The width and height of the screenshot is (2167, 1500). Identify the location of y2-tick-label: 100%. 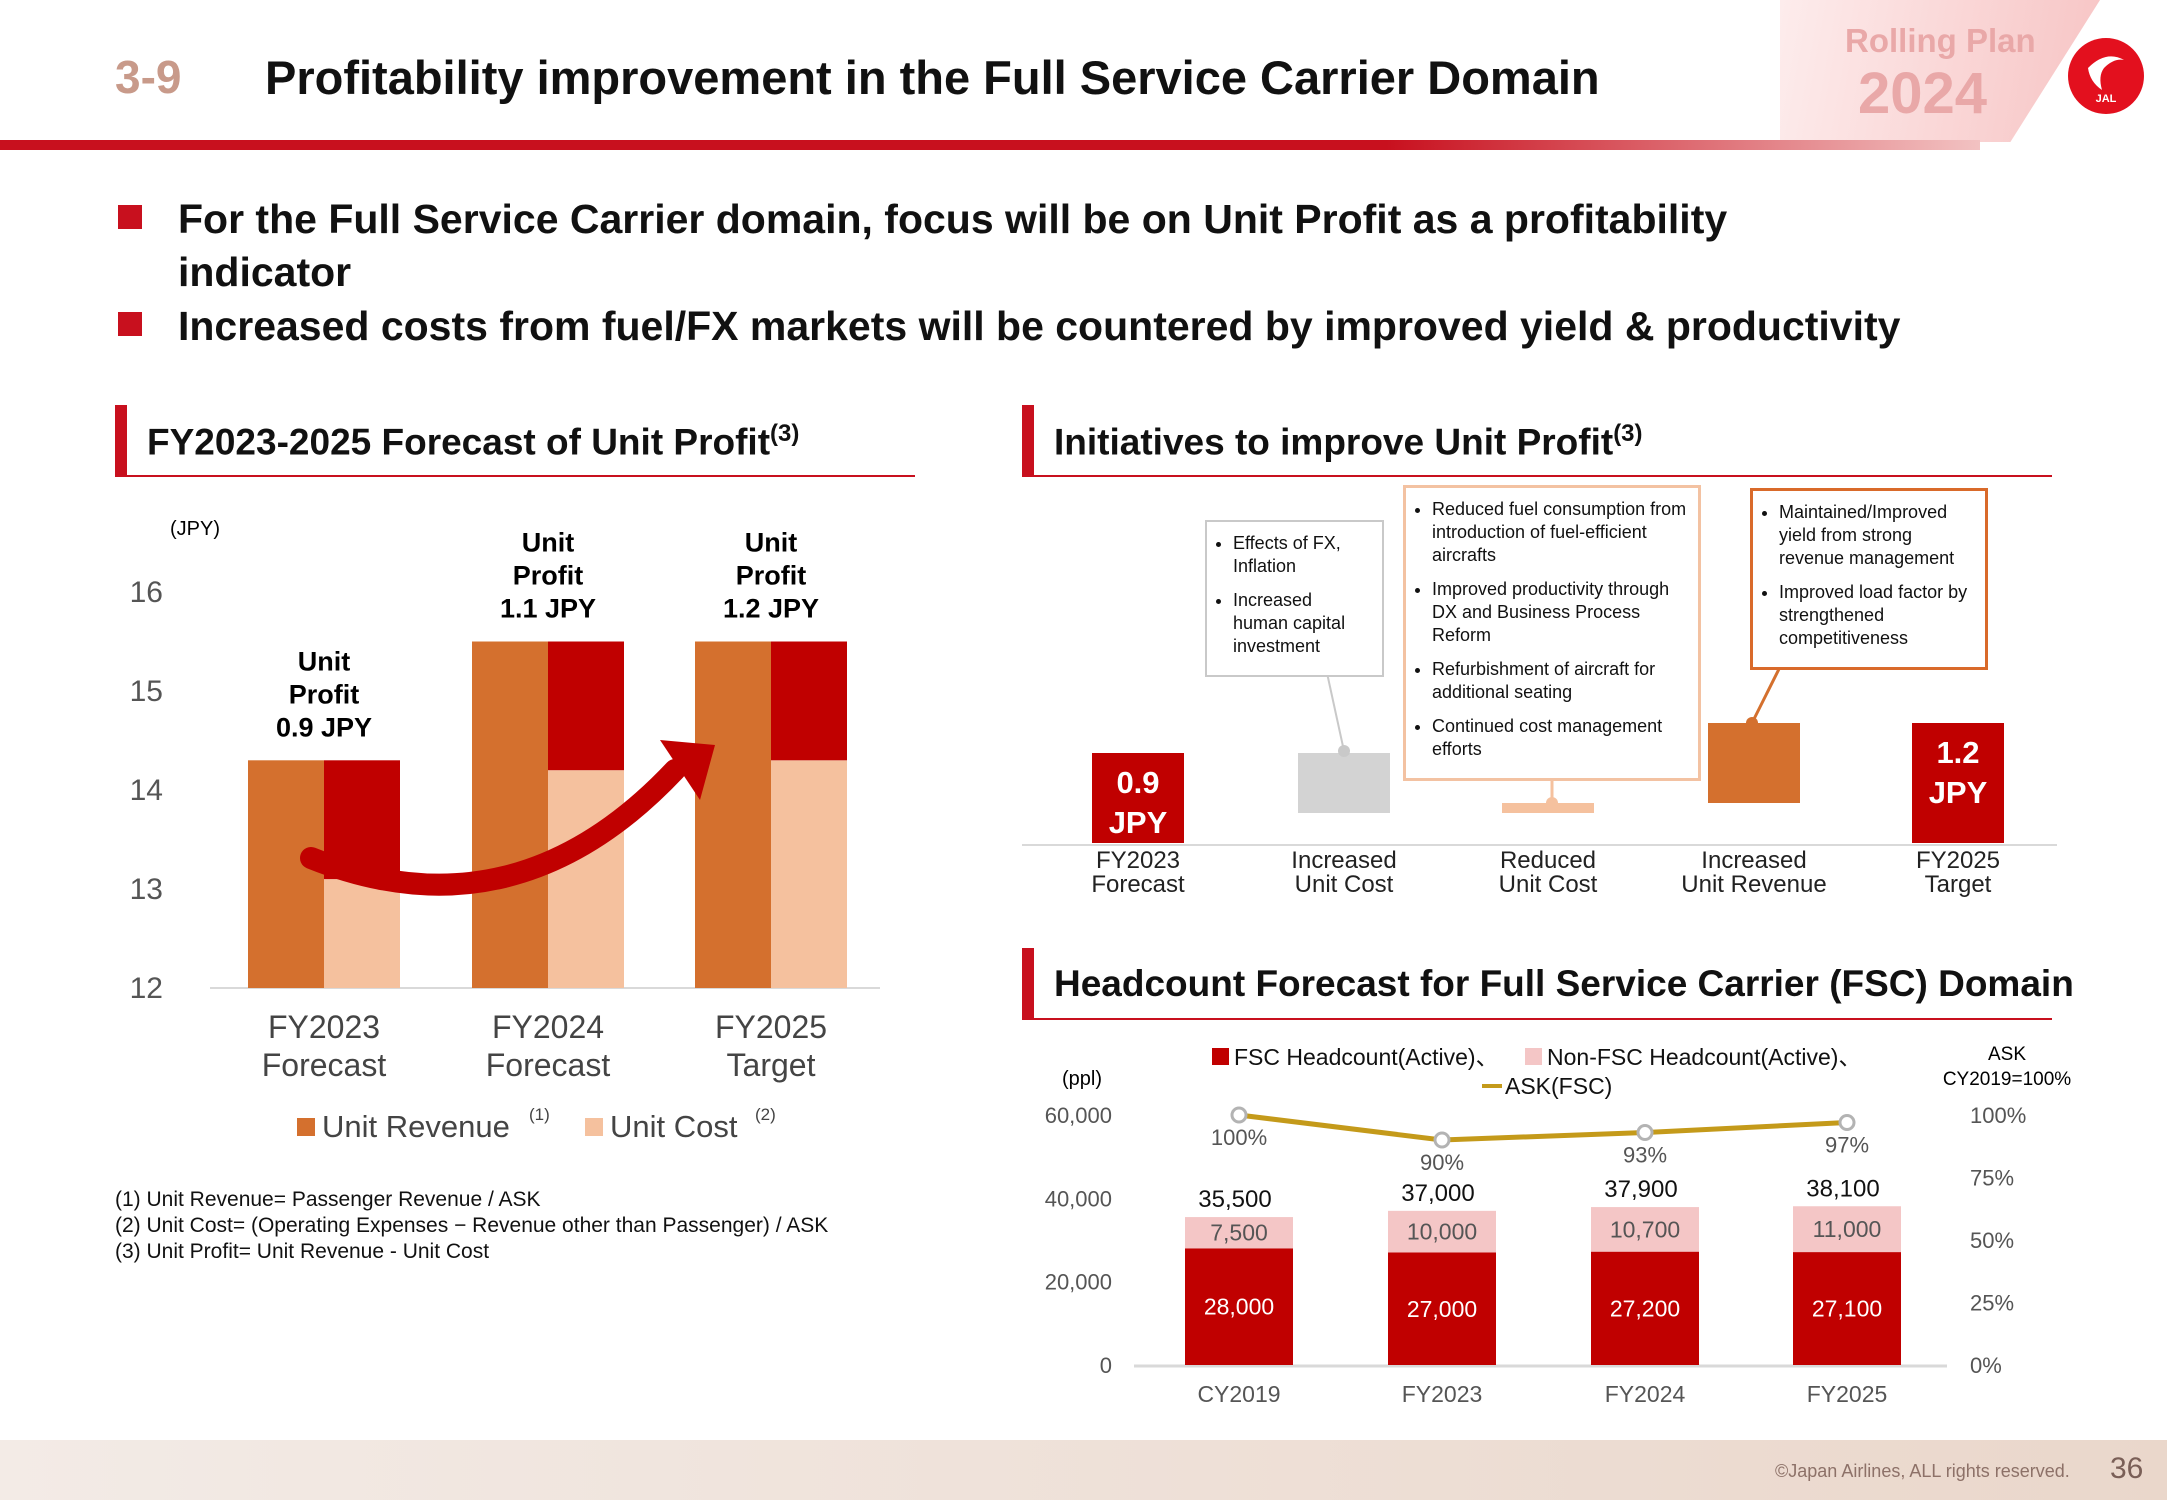
(1998, 1115).